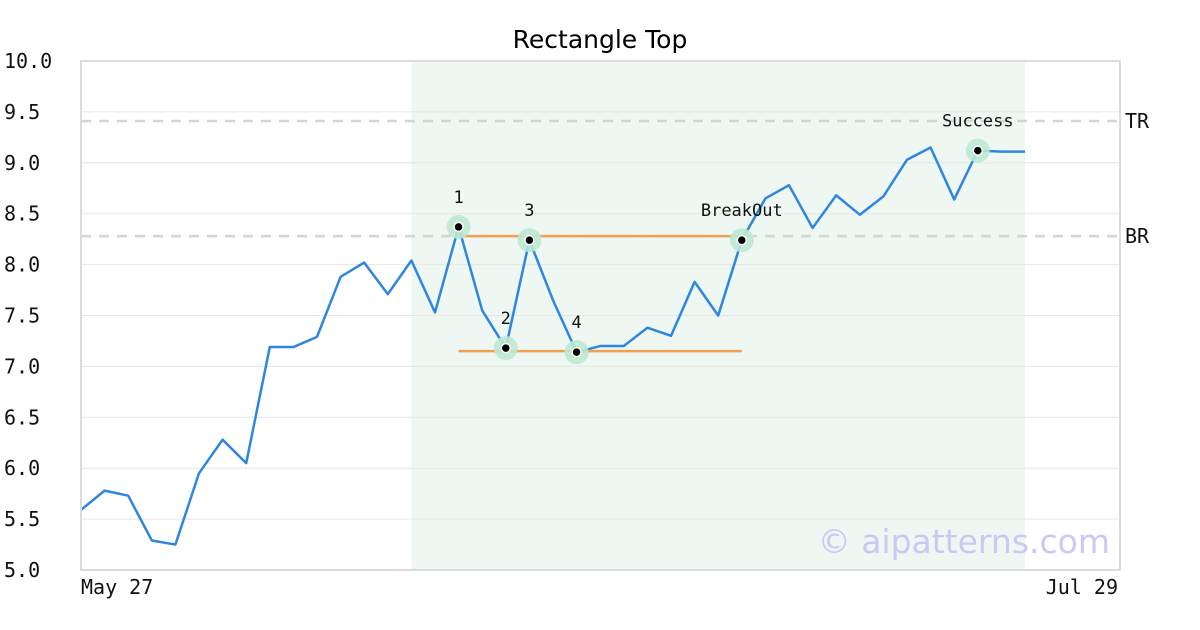 The width and height of the screenshot is (1200, 630). What do you see at coordinates (22, 316) in the screenshot?
I see `y-tick-label: 7.5` at bounding box center [22, 316].